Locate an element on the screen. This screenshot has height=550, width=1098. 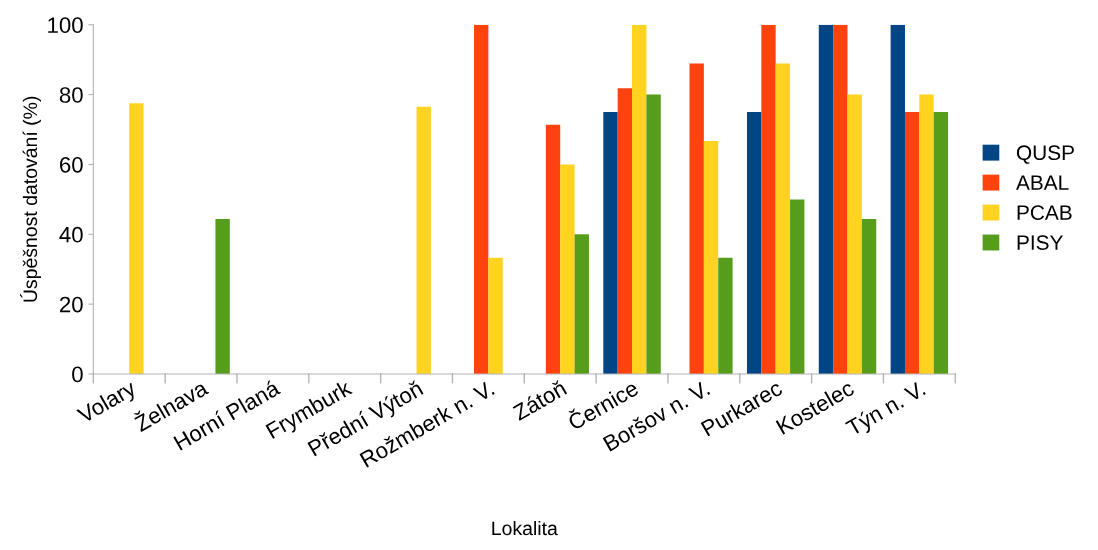
y-axis-title: Úspěšnost datování (%) is located at coordinates (30, 199).